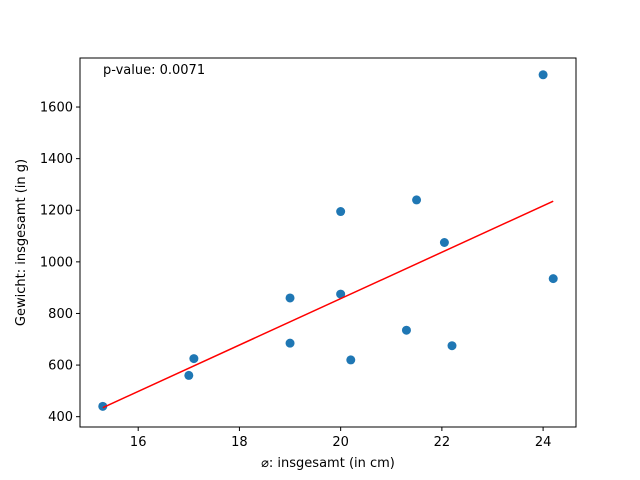  Describe the element at coordinates (239, 442) in the screenshot. I see `x-tick-label: 18` at that location.